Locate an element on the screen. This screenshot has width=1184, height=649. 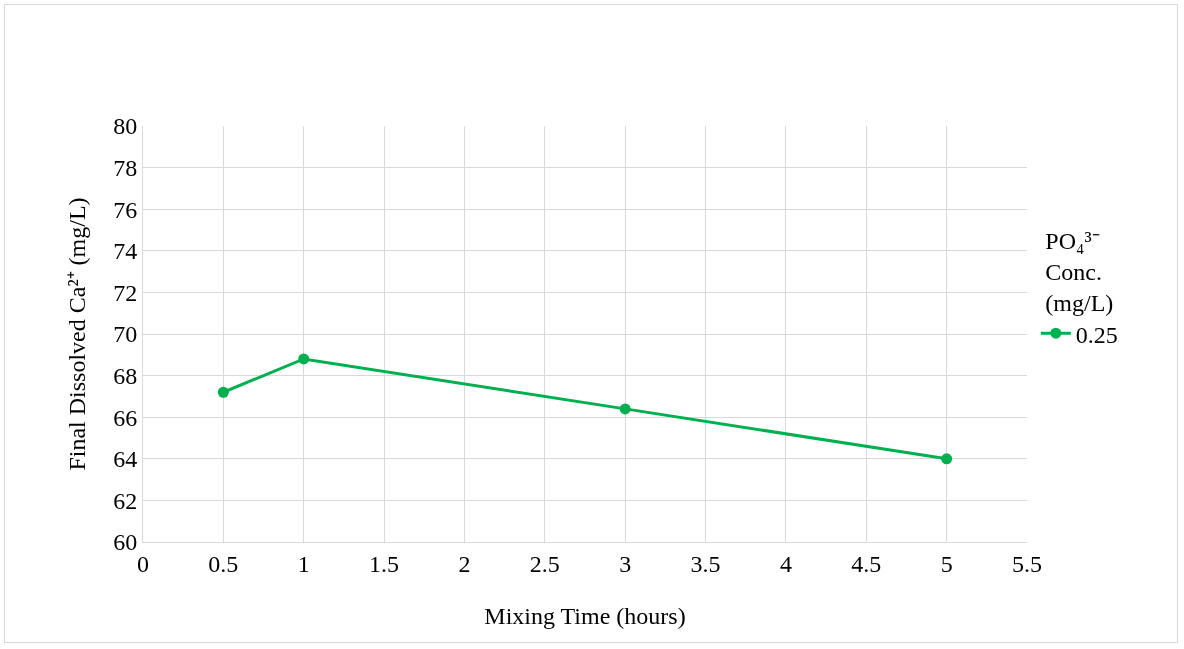
y-tick-label: 62 is located at coordinates (125, 500).